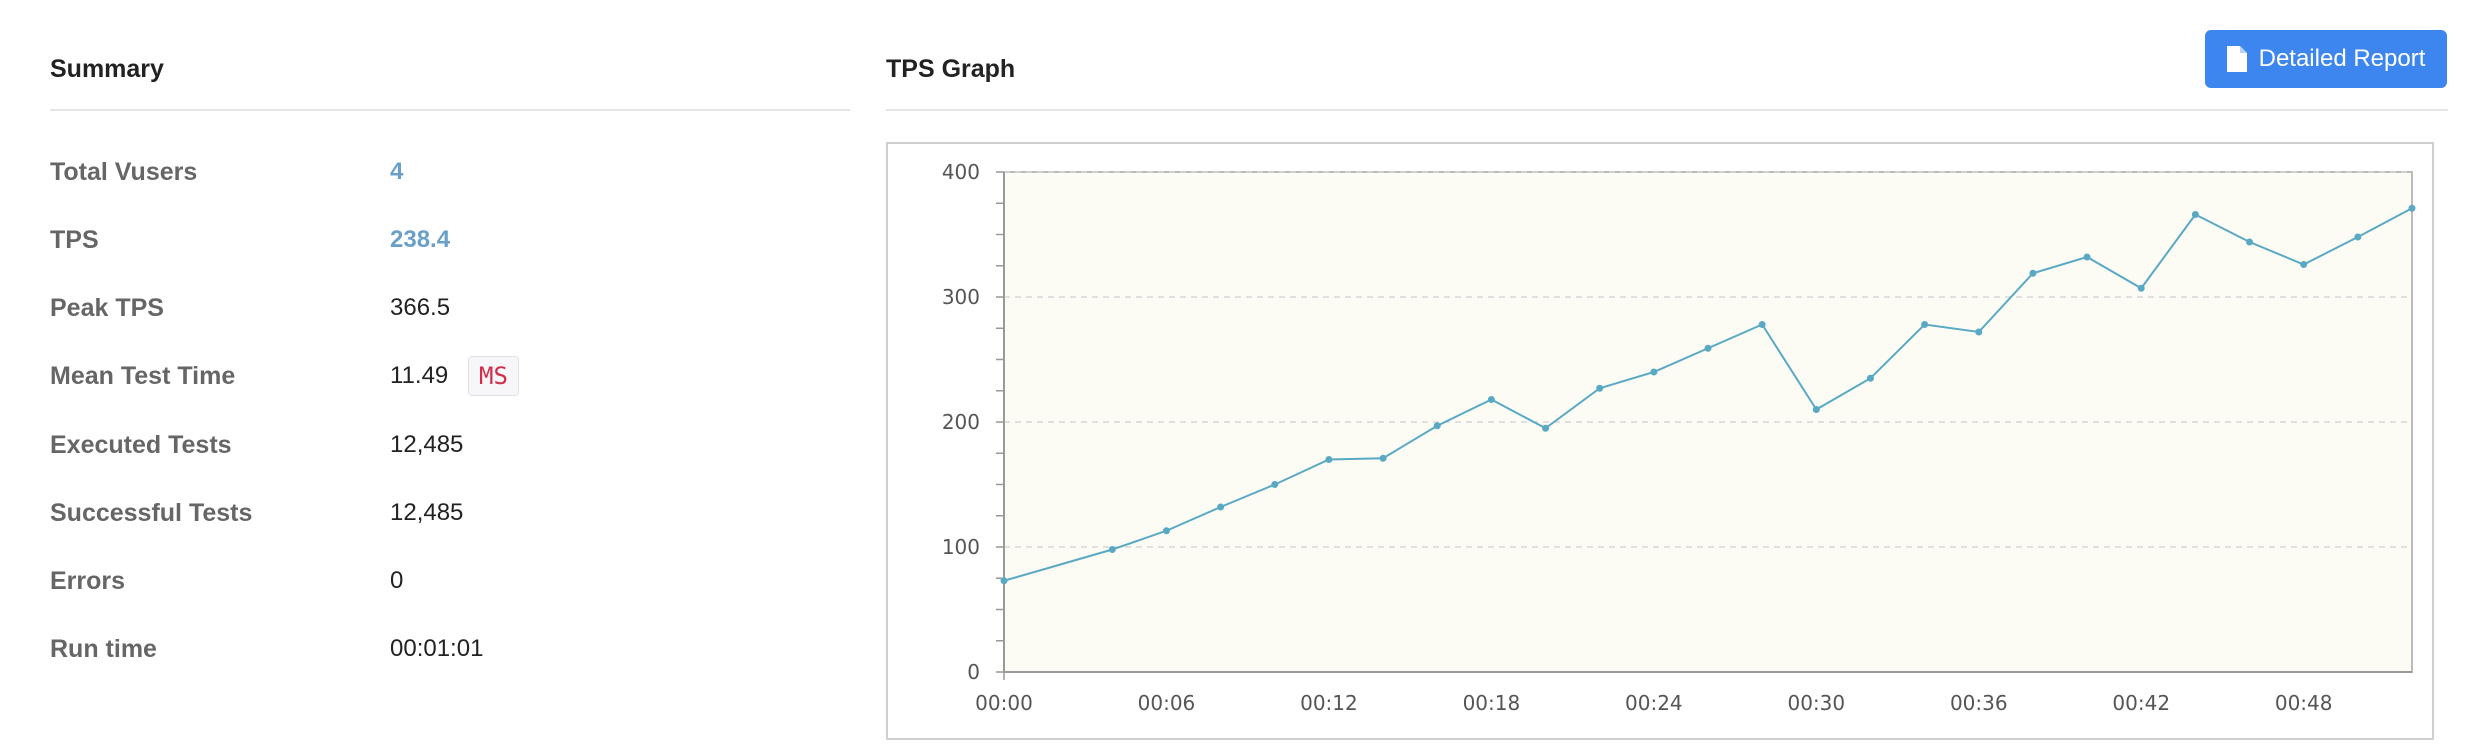  Describe the element at coordinates (2342, 58) in the screenshot. I see `detailed-report-label: Detailed Report` at that location.